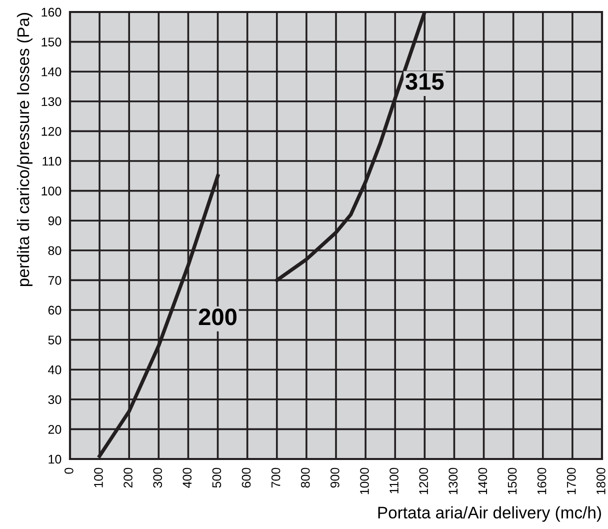  What do you see at coordinates (187, 478) in the screenshot?
I see `x-tick-label: 400` at bounding box center [187, 478].